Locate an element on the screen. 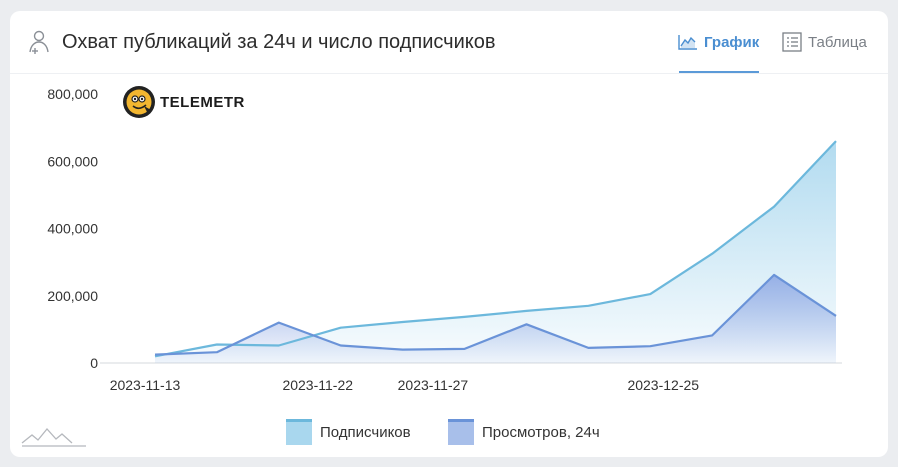 The width and height of the screenshot is (898, 467). legend-swatch-views is located at coordinates (461, 432).